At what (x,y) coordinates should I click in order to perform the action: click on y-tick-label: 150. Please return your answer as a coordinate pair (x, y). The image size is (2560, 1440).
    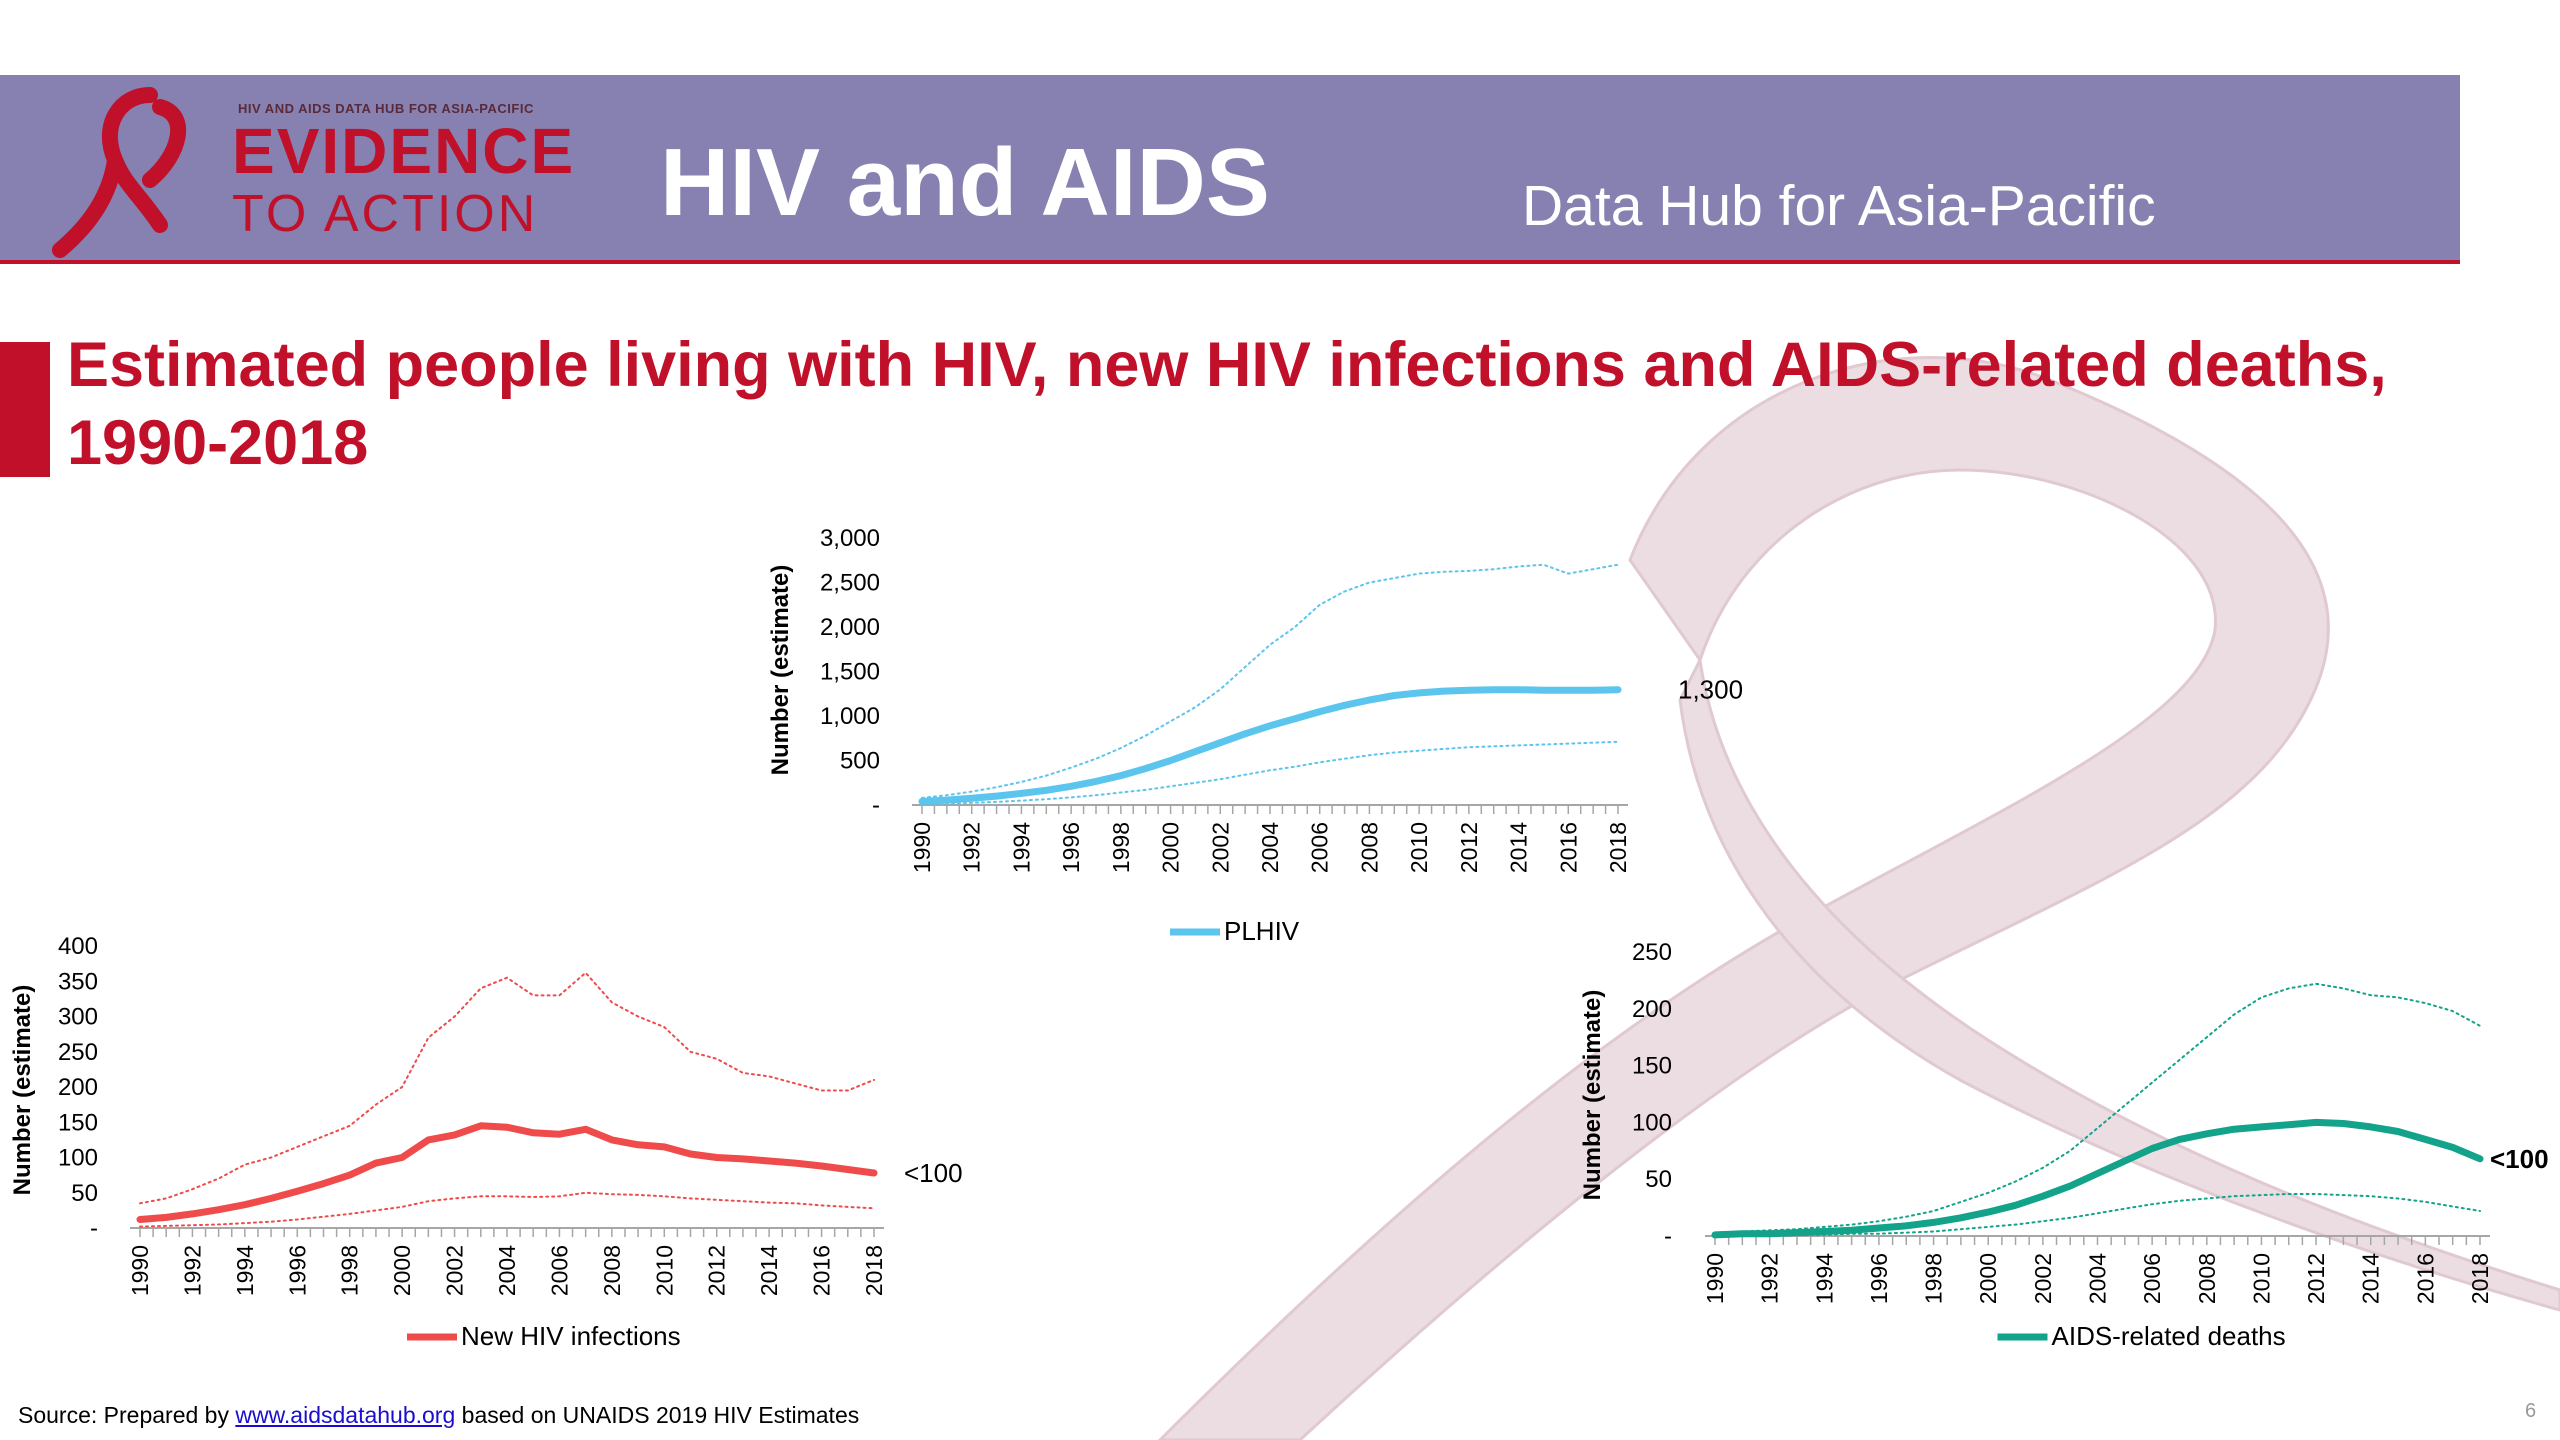
    Looking at the image, I should click on (1652, 1066).